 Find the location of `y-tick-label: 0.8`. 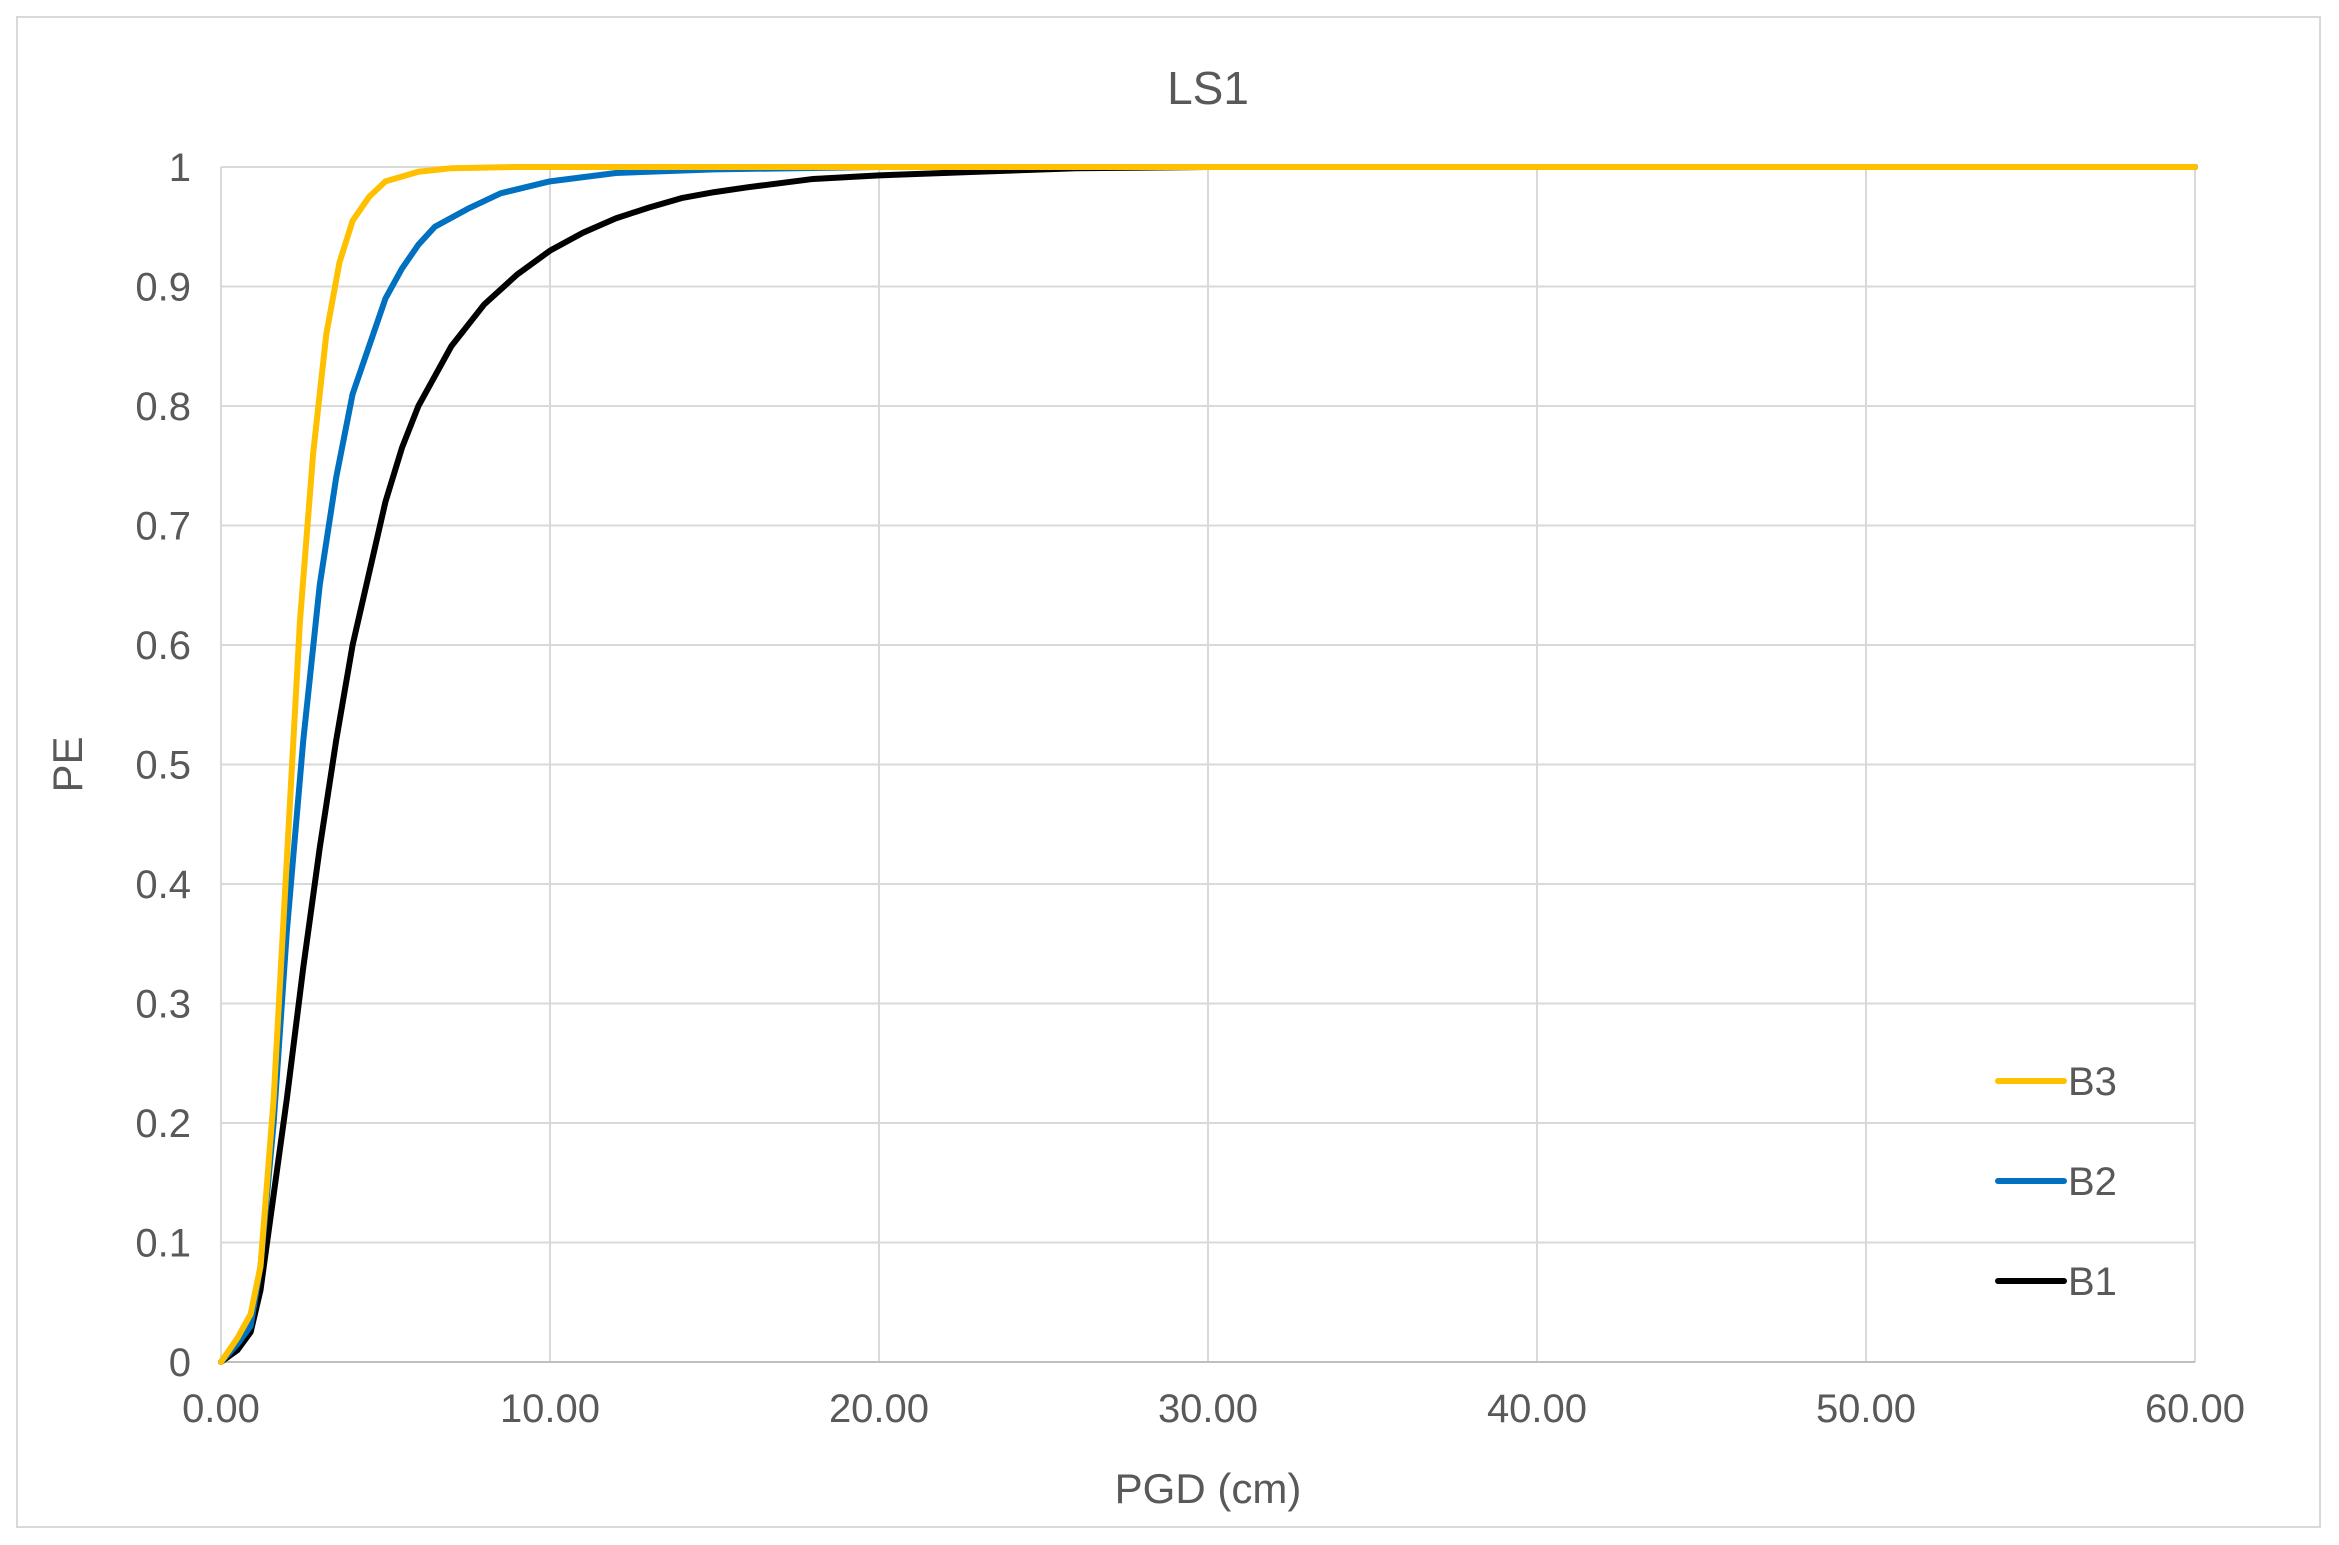

y-tick-label: 0.8 is located at coordinates (163, 407).